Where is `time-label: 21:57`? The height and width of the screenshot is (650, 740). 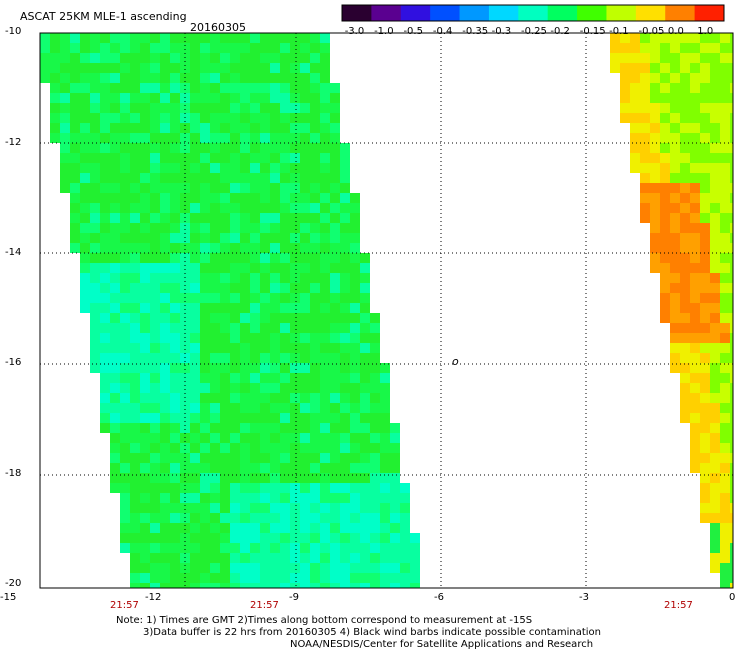
time-label: 21:57 is located at coordinates (124, 605).